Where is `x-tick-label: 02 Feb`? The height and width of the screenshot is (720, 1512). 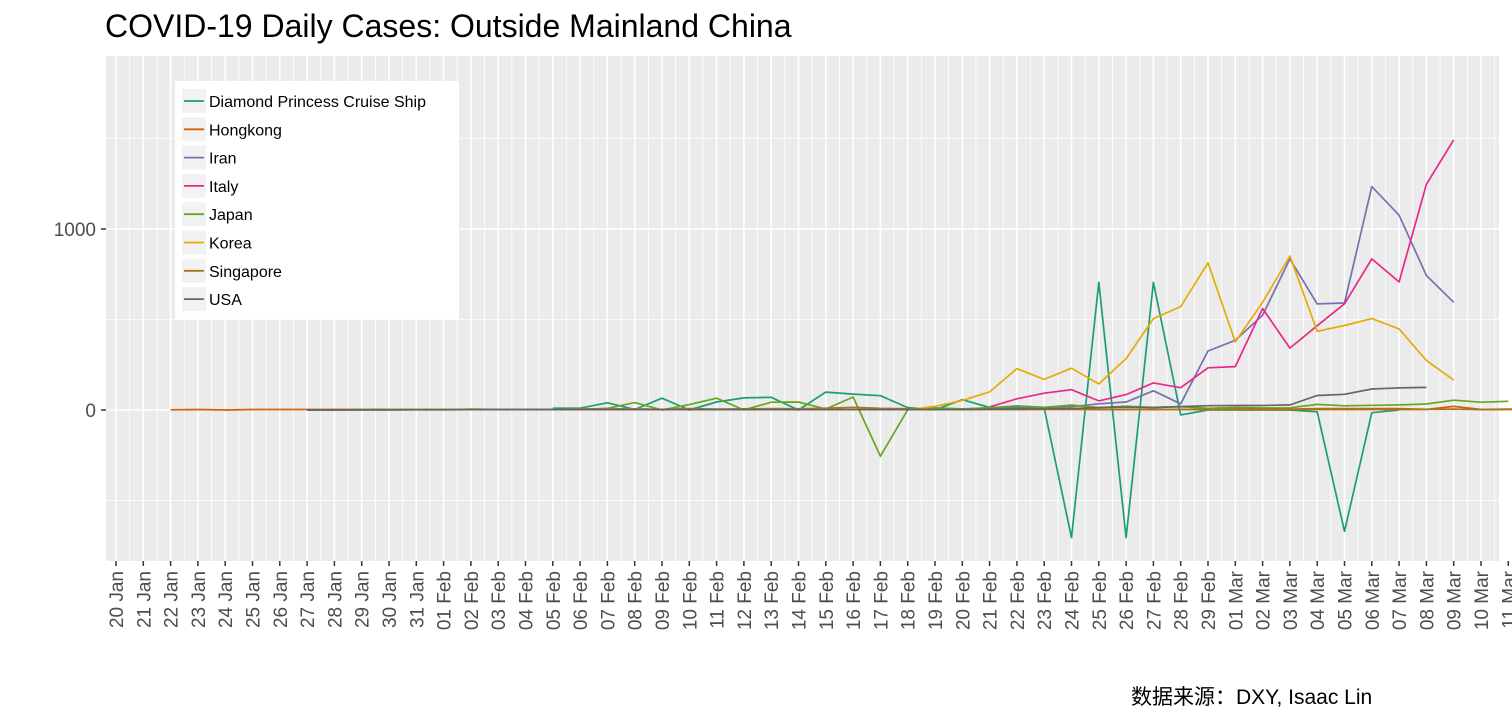
x-tick-label: 02 Feb is located at coordinates (472, 600).